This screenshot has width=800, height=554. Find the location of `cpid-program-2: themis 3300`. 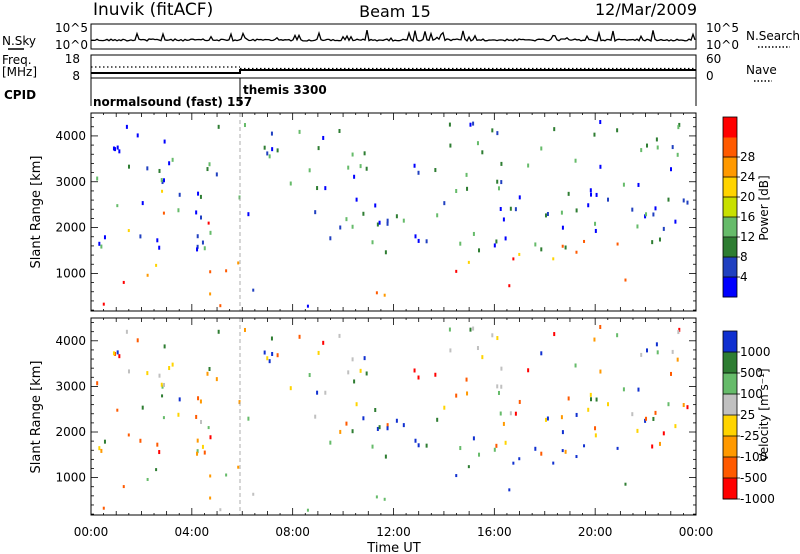

cpid-program-2: themis 3300 is located at coordinates (285, 90).